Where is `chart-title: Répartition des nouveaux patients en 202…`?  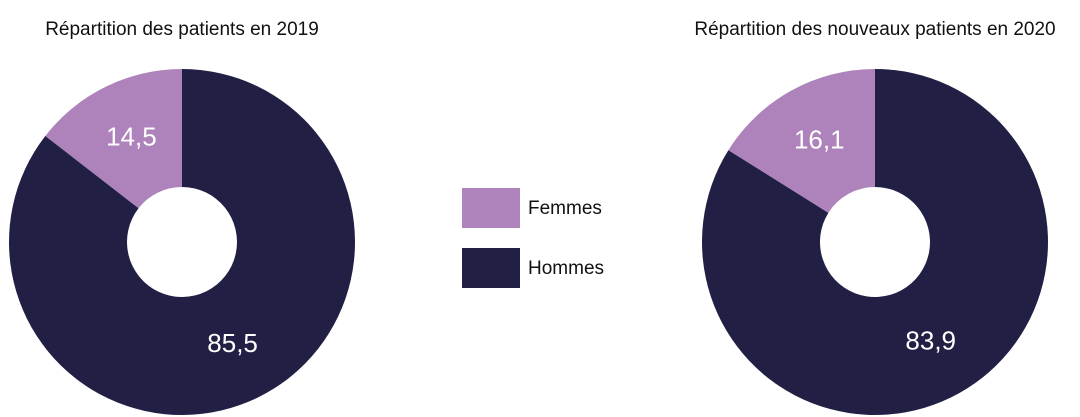 chart-title: Répartition des nouveaux patients en 202… is located at coordinates (874, 29).